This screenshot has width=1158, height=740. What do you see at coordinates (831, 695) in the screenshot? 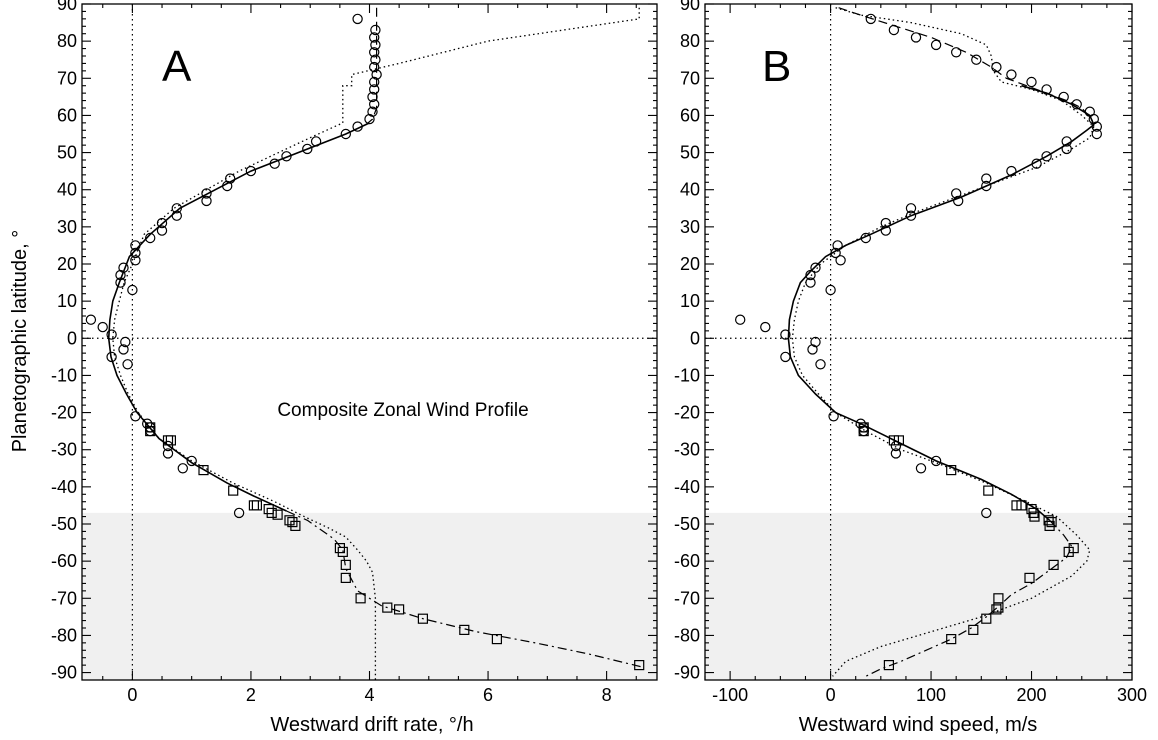
I see `panel-b-x-tick-label: 0` at bounding box center [831, 695].